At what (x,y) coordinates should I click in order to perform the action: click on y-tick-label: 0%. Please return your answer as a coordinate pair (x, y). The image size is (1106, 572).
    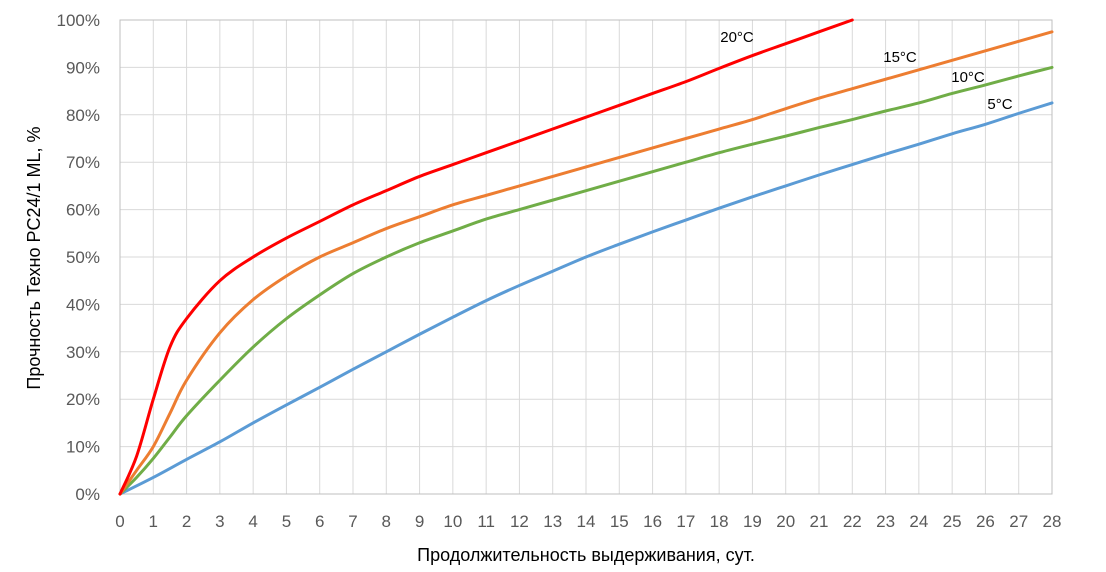
    Looking at the image, I should click on (87, 494).